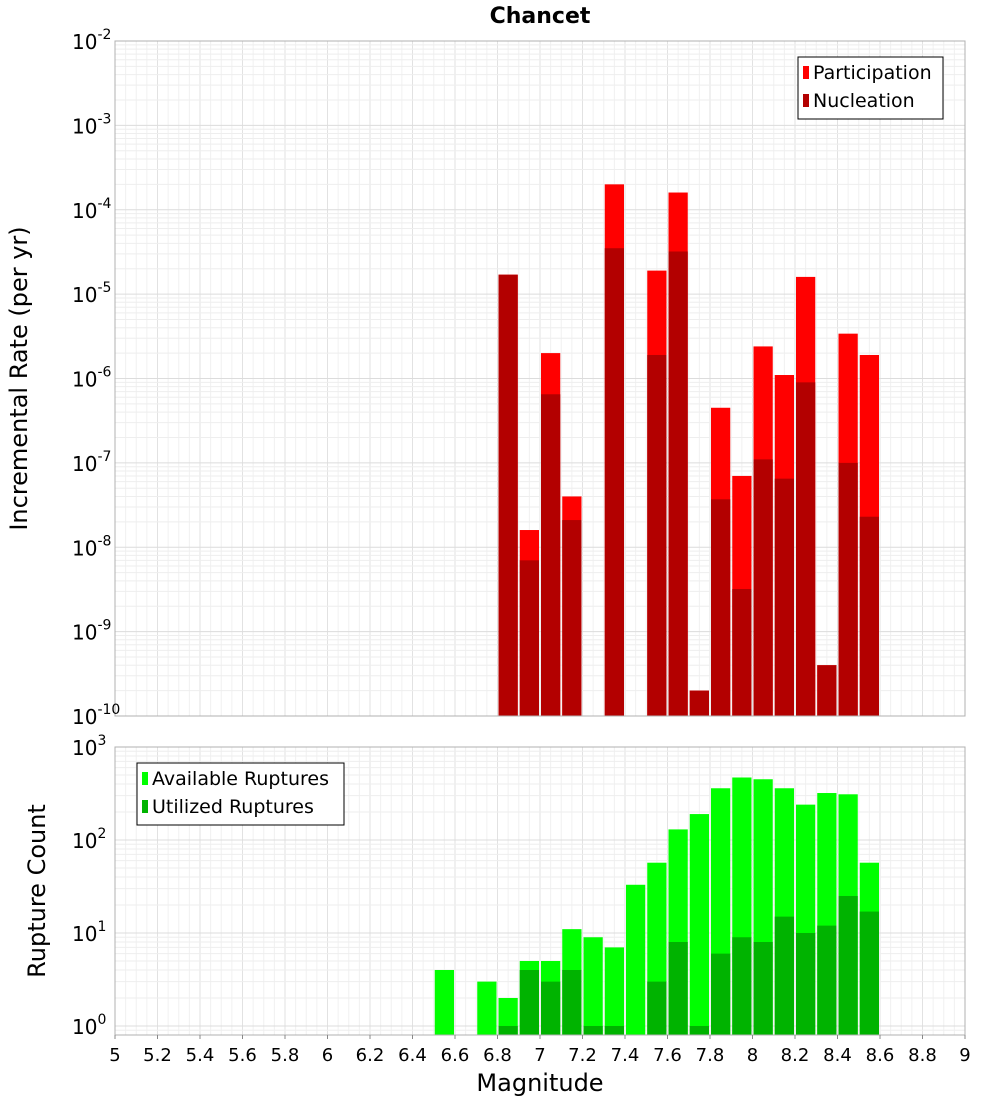 The width and height of the screenshot is (1000, 1100). What do you see at coordinates (91, 293) in the screenshot?
I see `y-tick-label: 10⁻⁵` at bounding box center [91, 293].